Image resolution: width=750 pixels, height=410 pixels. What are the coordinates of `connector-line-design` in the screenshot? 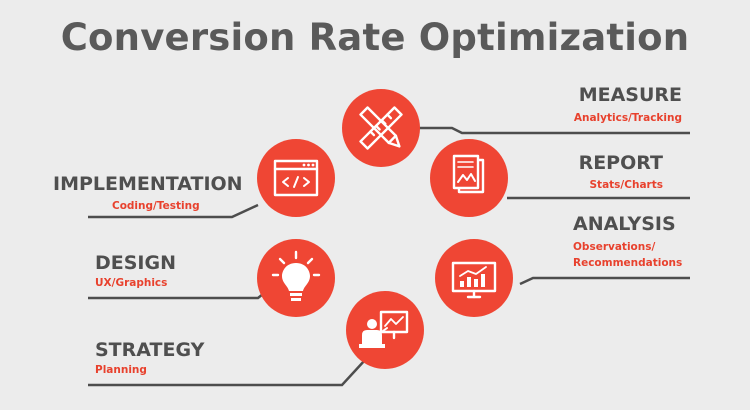 It's located at (178, 294).